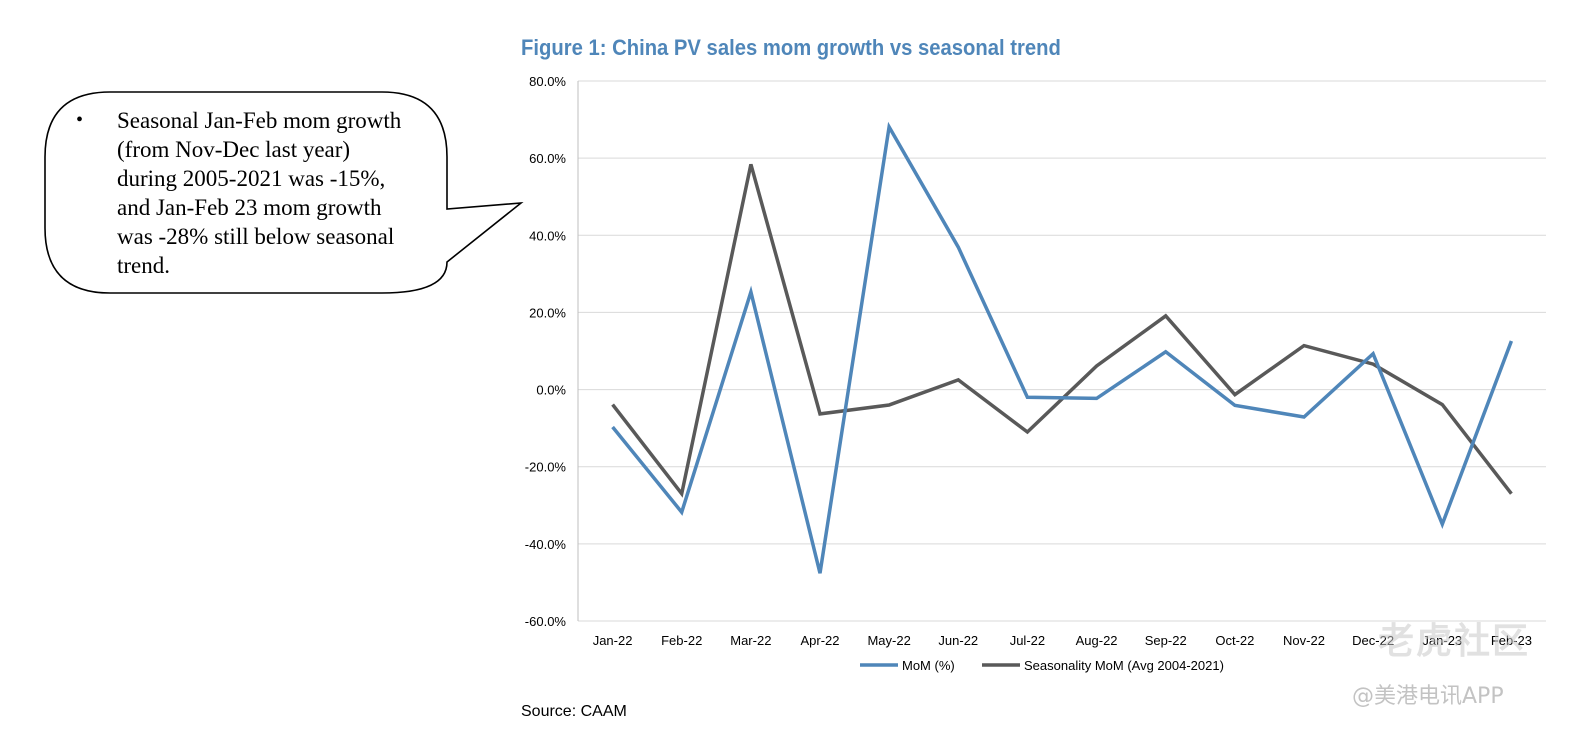 This screenshot has height=734, width=1582. What do you see at coordinates (613, 640) in the screenshot?
I see `x-tick-label: Jan-22` at bounding box center [613, 640].